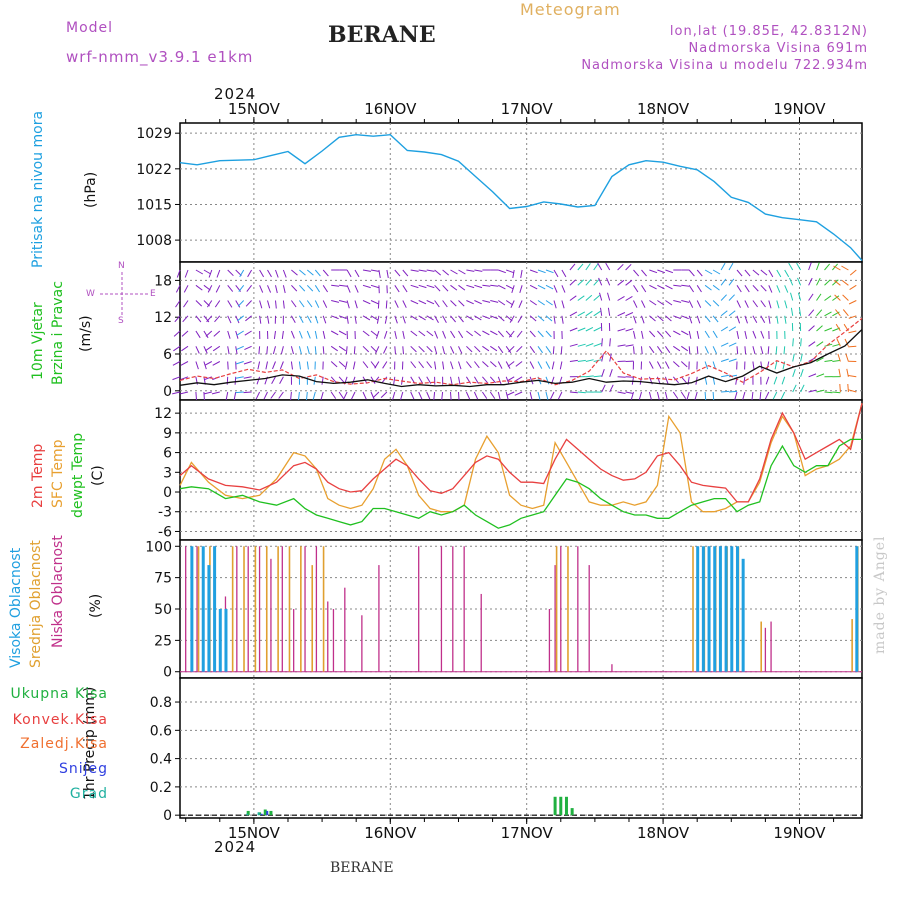  Describe the element at coordinates (271, 813) in the screenshot. I see `rain-total-bar` at that location.